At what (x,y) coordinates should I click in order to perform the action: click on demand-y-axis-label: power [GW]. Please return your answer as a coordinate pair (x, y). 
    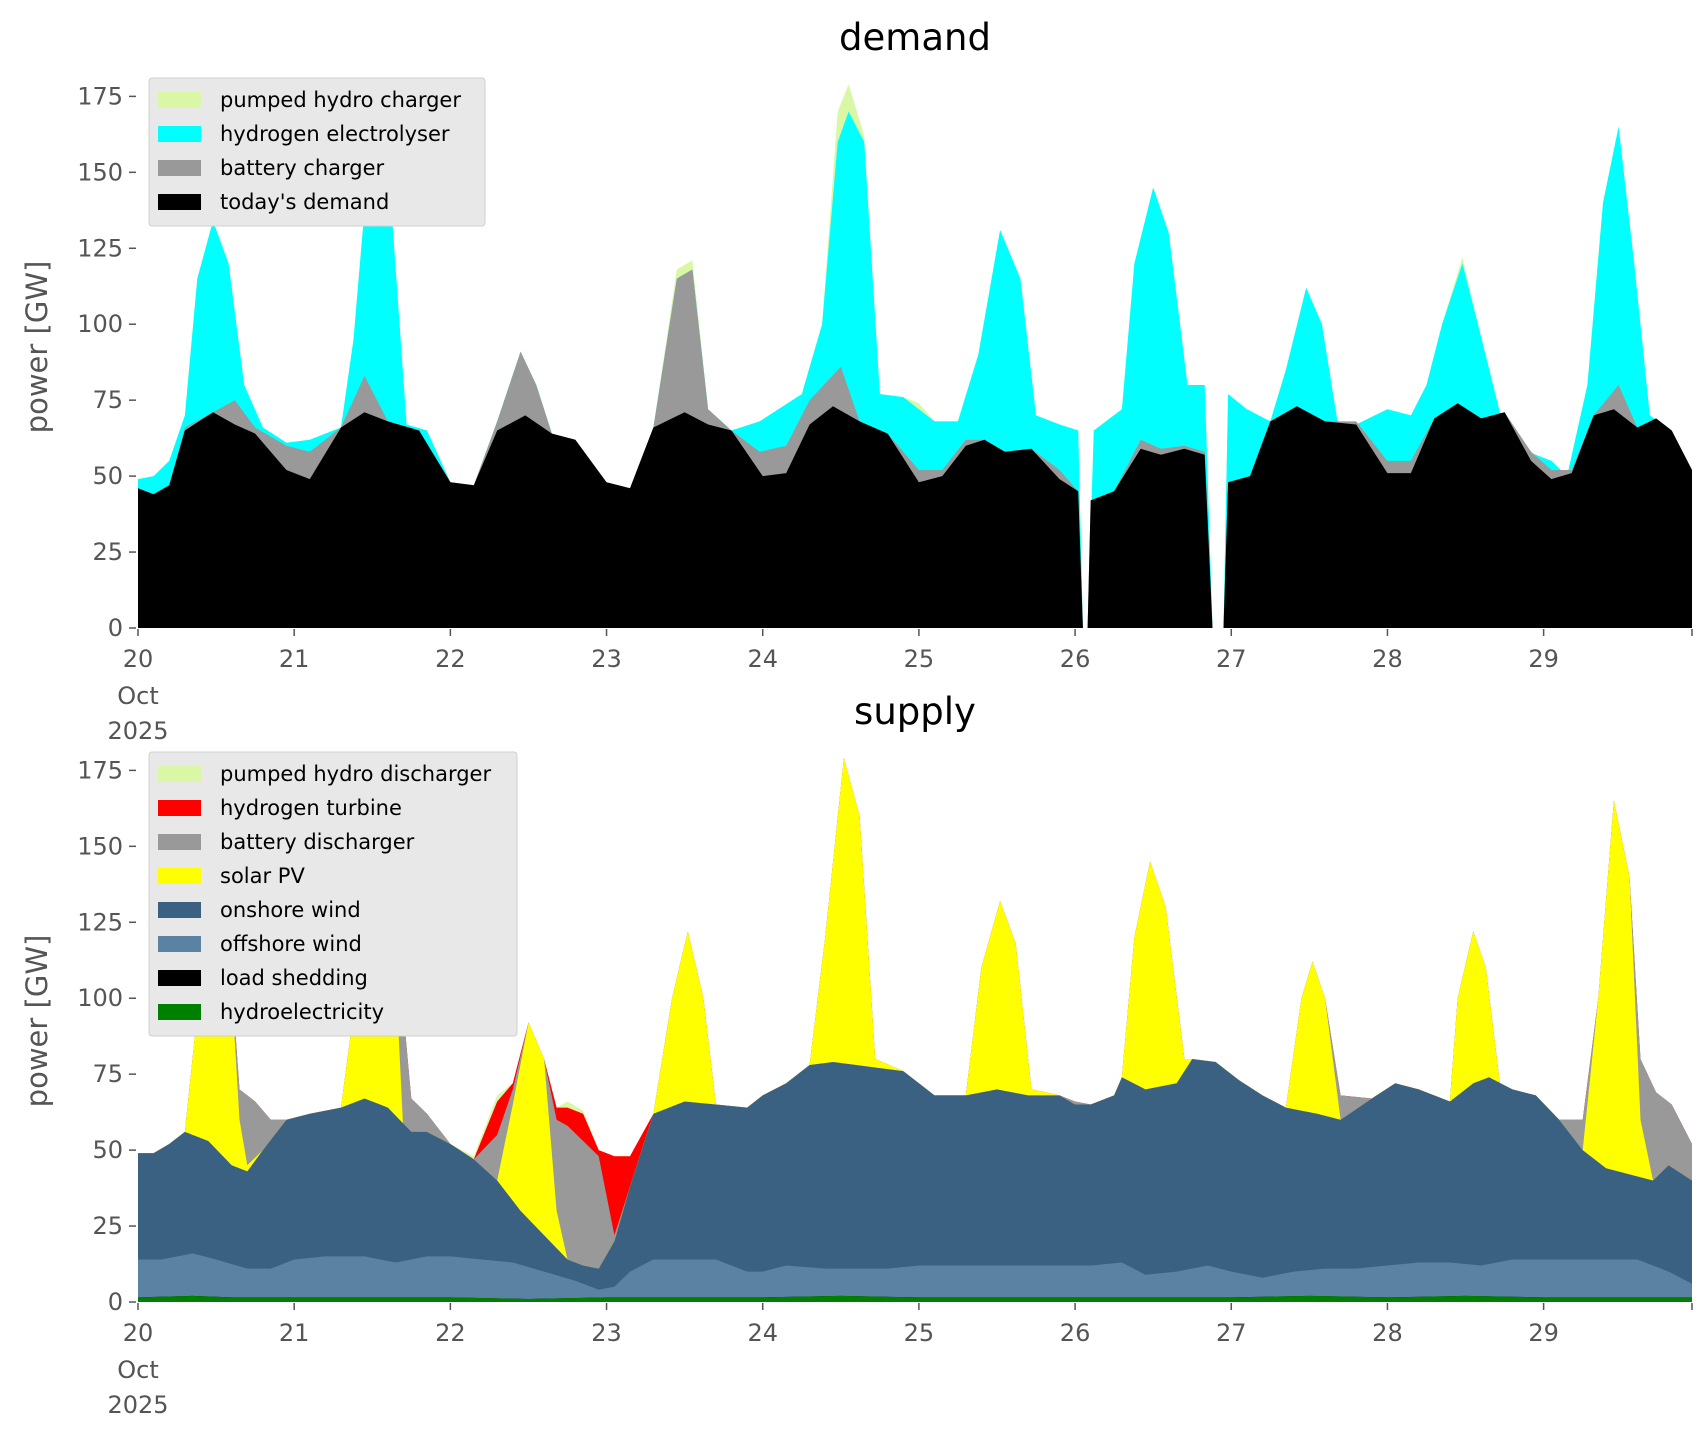
    Looking at the image, I should click on (37, 347).